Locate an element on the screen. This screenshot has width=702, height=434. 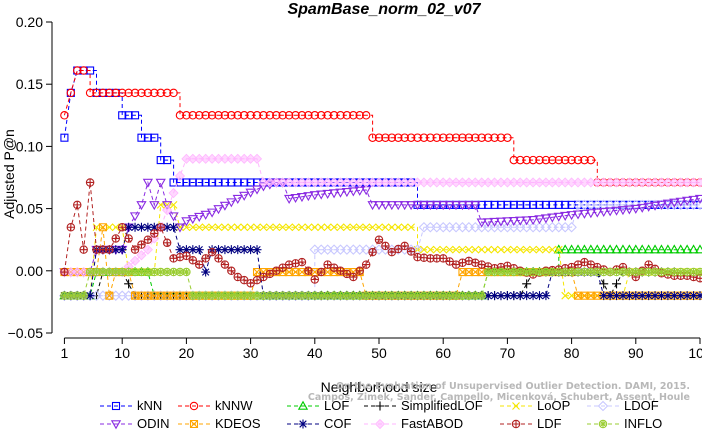
data-point-kdeos is located at coordinates (109, 295).